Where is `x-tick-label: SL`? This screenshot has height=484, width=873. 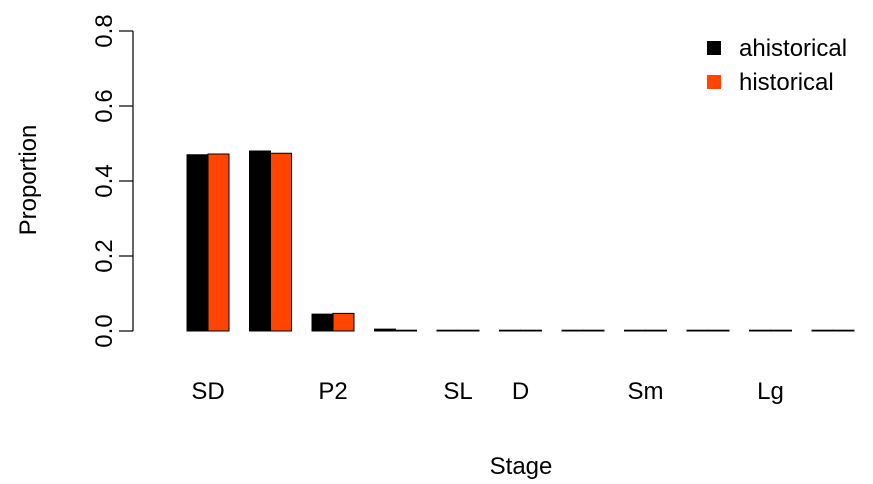
x-tick-label: SL is located at coordinates (457, 391).